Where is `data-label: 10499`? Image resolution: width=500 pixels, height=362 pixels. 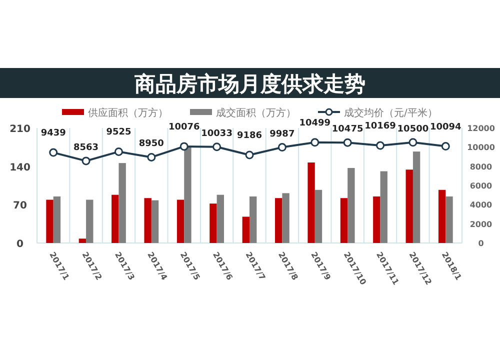
data-label: 10499 is located at coordinates (315, 123).